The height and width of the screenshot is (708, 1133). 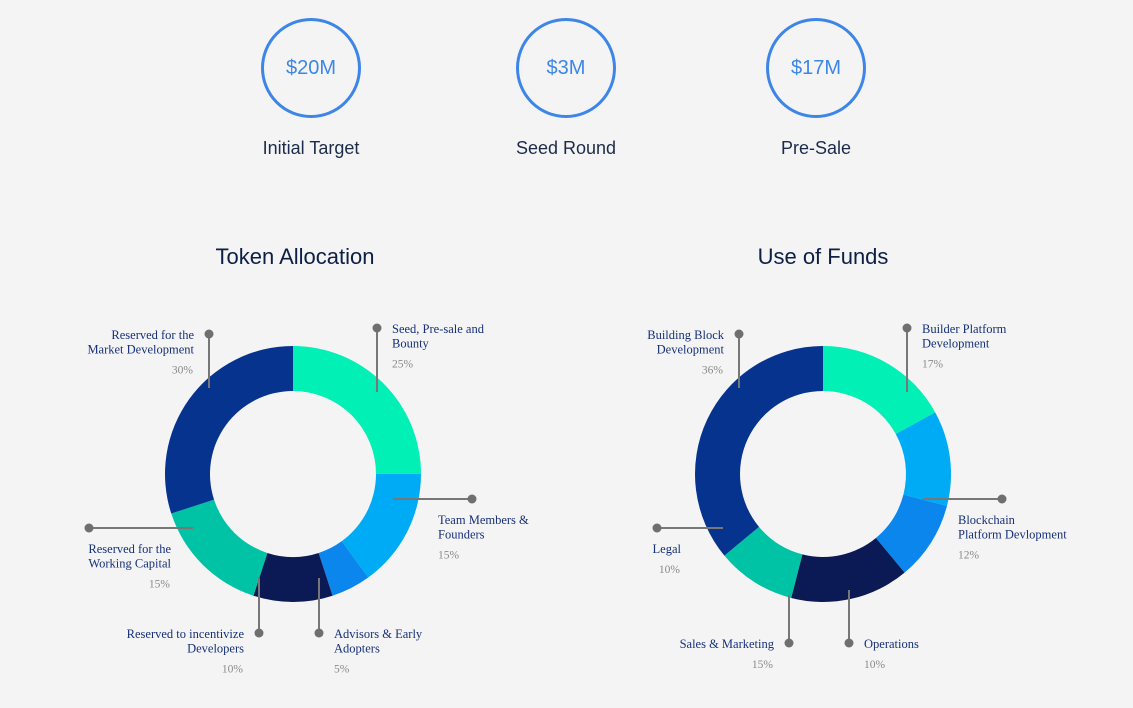 What do you see at coordinates (140, 350) in the screenshot?
I see `slice-label: Market Development` at bounding box center [140, 350].